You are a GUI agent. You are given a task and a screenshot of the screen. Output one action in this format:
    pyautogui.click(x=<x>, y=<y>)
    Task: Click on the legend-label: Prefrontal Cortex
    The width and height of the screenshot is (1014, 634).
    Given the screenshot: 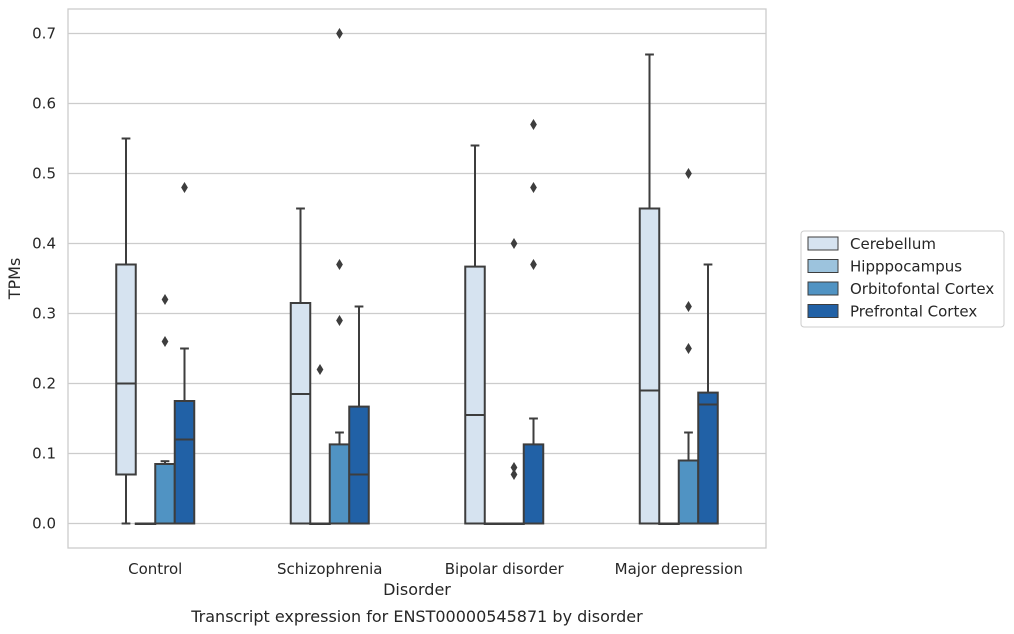 What is the action you would take?
    pyautogui.click(x=913, y=312)
    